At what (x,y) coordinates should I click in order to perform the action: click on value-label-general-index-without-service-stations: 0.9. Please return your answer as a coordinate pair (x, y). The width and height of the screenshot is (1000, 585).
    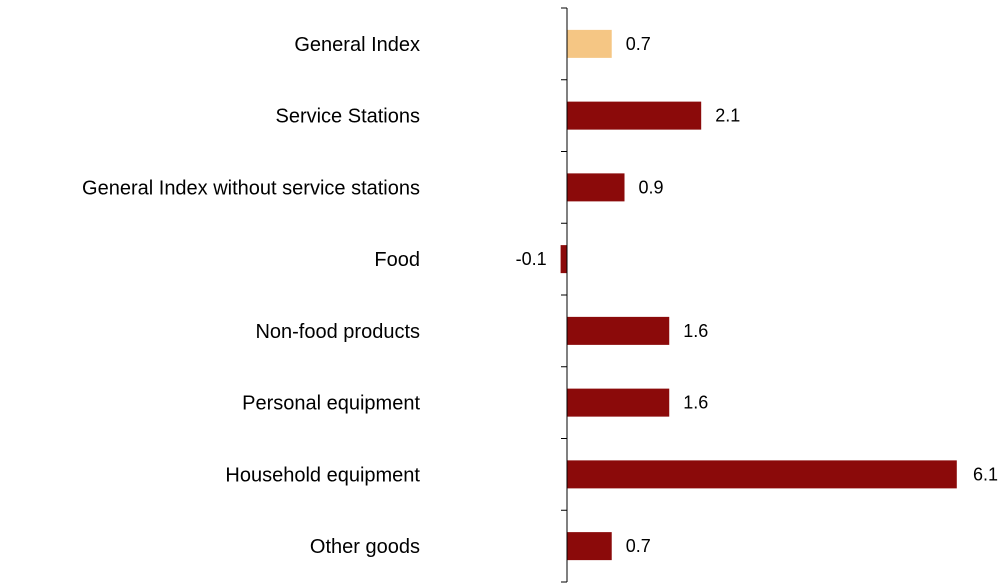
    Looking at the image, I should click on (651, 187).